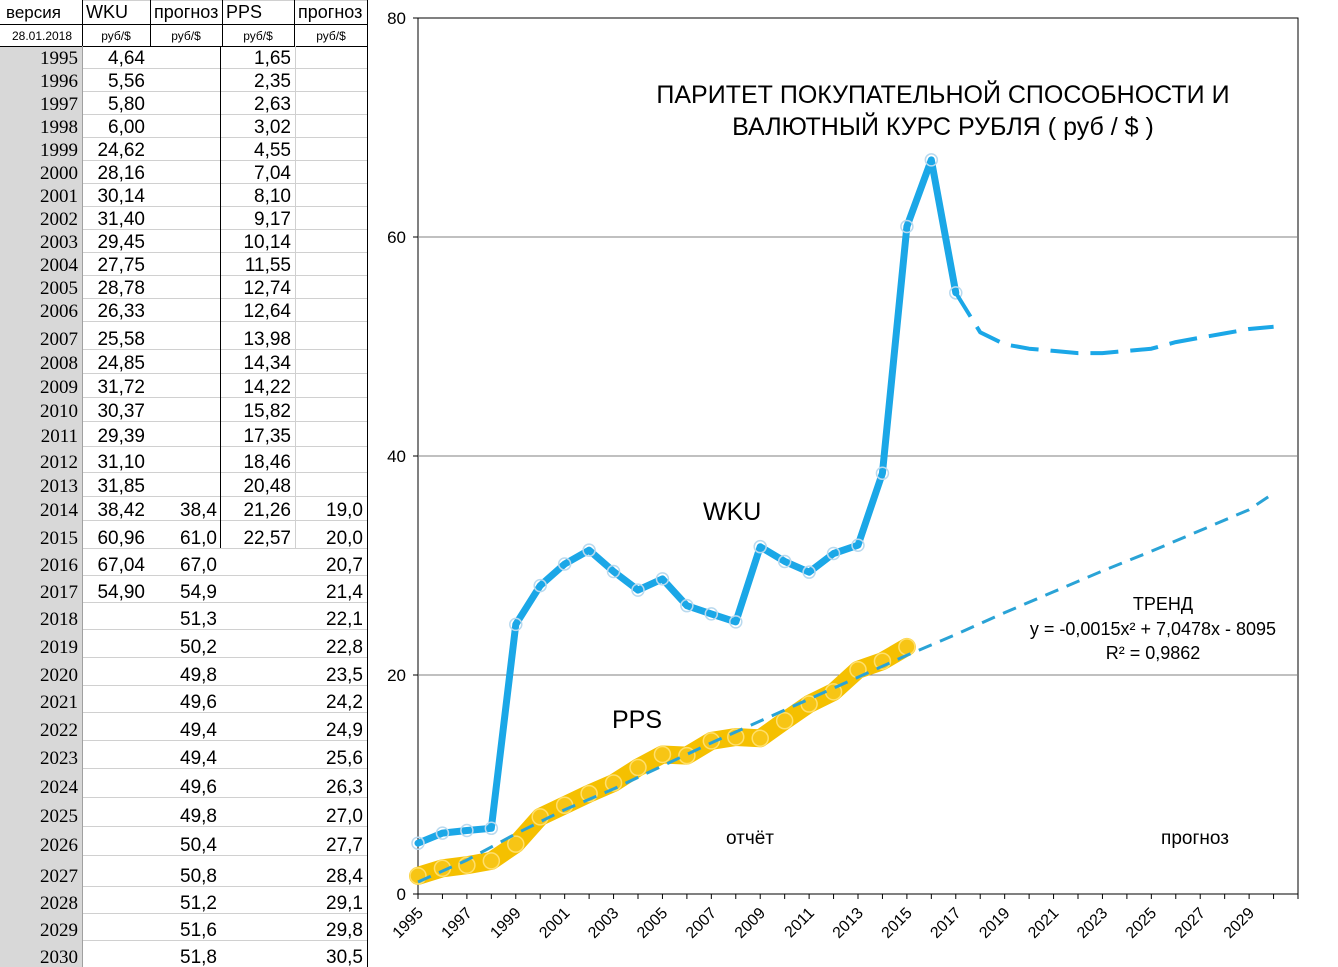 The width and height of the screenshot is (1338, 967). Describe the element at coordinates (750, 838) in the screenshot. I see `report-label: отчёт` at that location.